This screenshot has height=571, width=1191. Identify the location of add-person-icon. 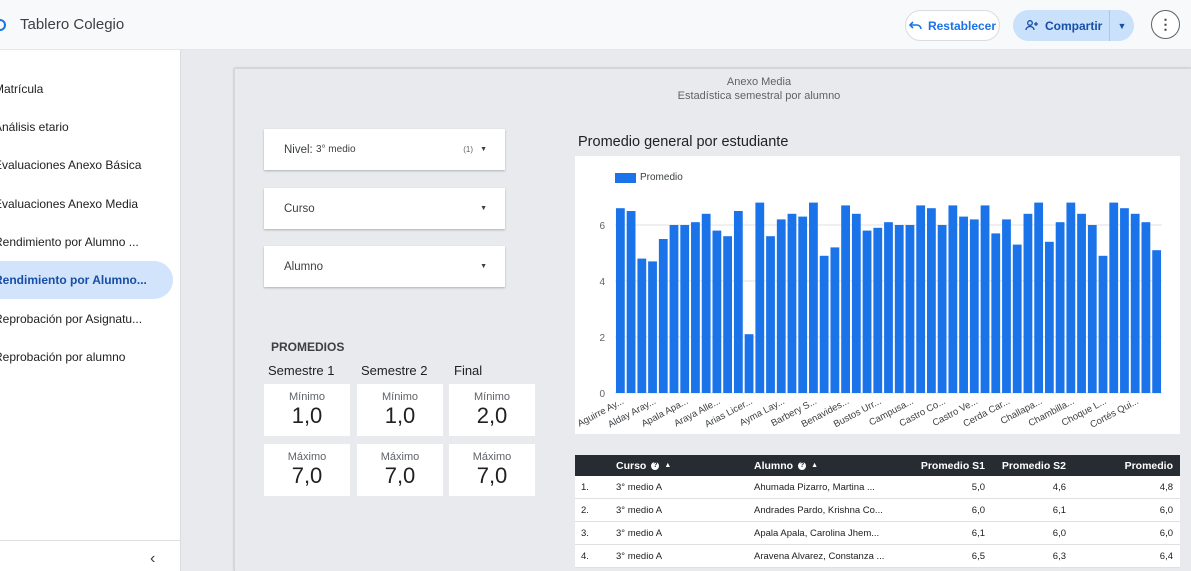
(1031, 25).